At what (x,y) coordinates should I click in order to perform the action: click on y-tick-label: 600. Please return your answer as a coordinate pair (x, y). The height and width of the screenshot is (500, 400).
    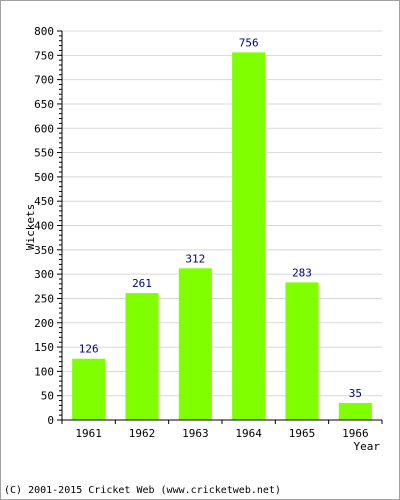
    Looking at the image, I should click on (44, 128).